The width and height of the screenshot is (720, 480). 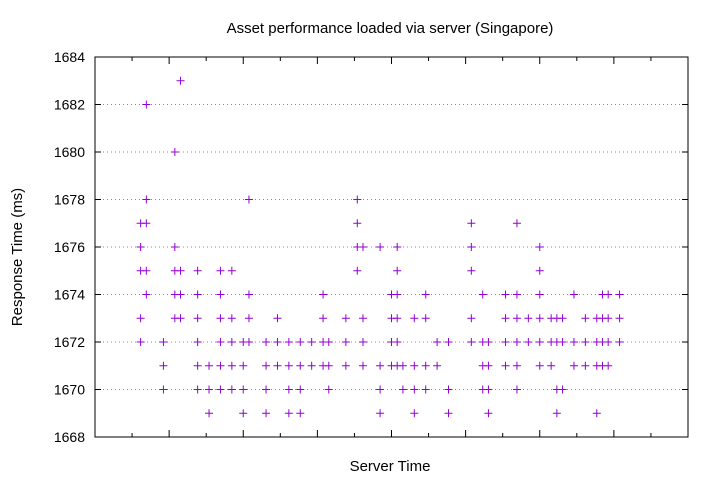 I want to click on y-tick-label: 1678, so click(x=69, y=200).